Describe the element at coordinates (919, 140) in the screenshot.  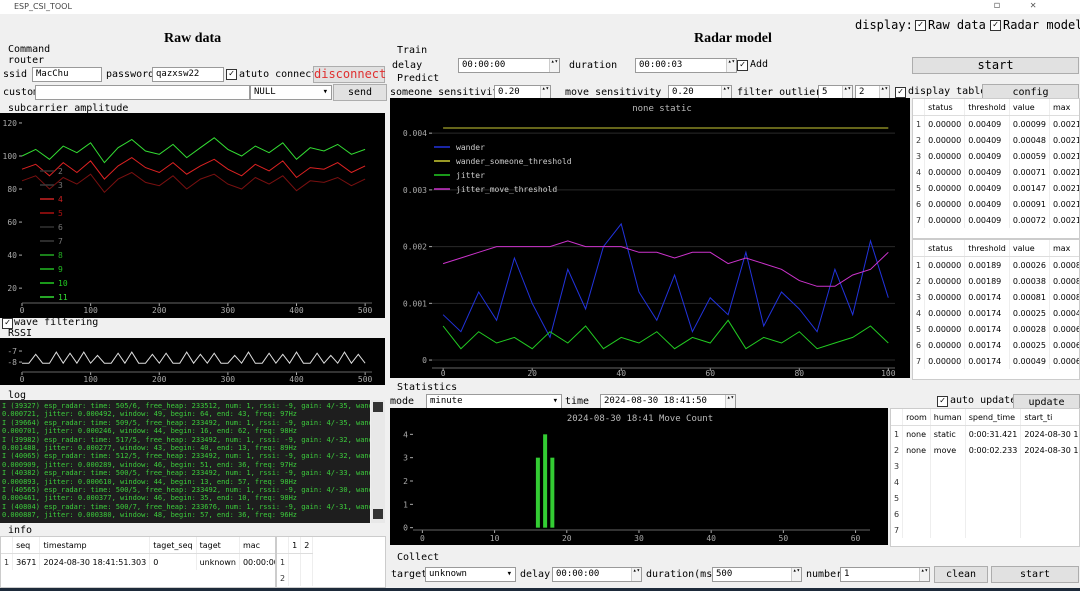
I see `row-header: 2` at that location.